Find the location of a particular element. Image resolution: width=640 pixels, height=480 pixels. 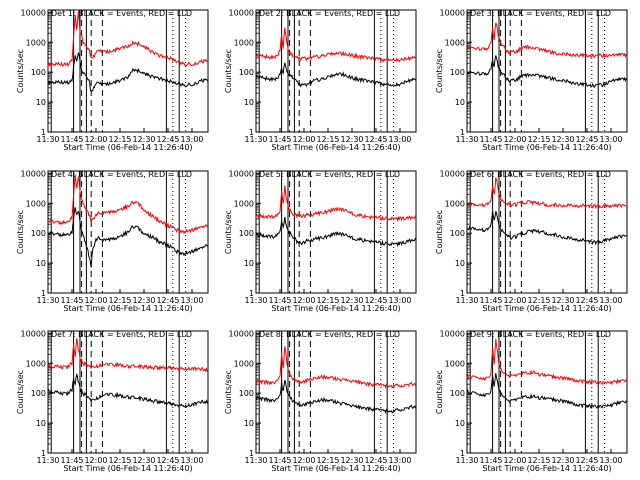

panel-title: Det 2: BLACK = Events, RED = LLD is located at coordinates (329, 13).